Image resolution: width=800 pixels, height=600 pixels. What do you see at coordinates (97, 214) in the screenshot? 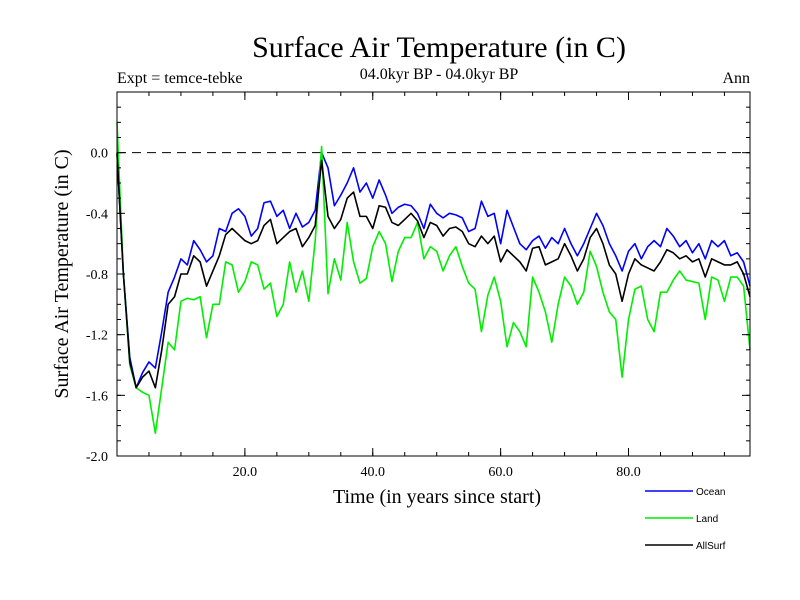
I see `y-tick-label: -0.4` at bounding box center [97, 214].